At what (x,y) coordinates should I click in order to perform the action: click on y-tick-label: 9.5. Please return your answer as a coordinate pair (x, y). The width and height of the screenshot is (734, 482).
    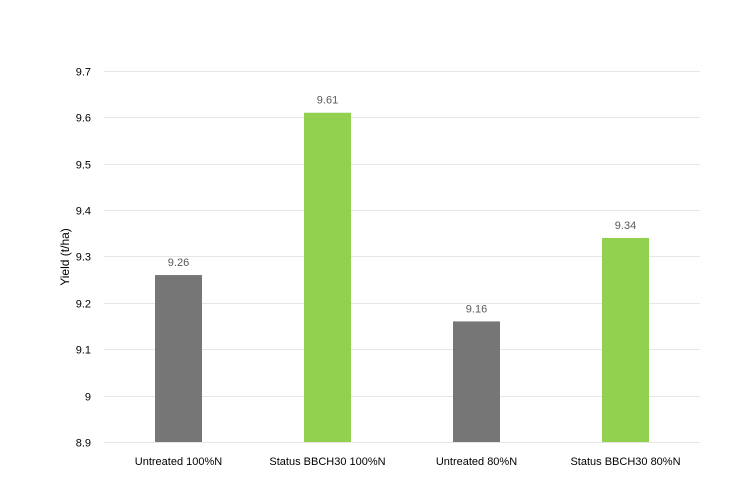
    Looking at the image, I should click on (83, 166).